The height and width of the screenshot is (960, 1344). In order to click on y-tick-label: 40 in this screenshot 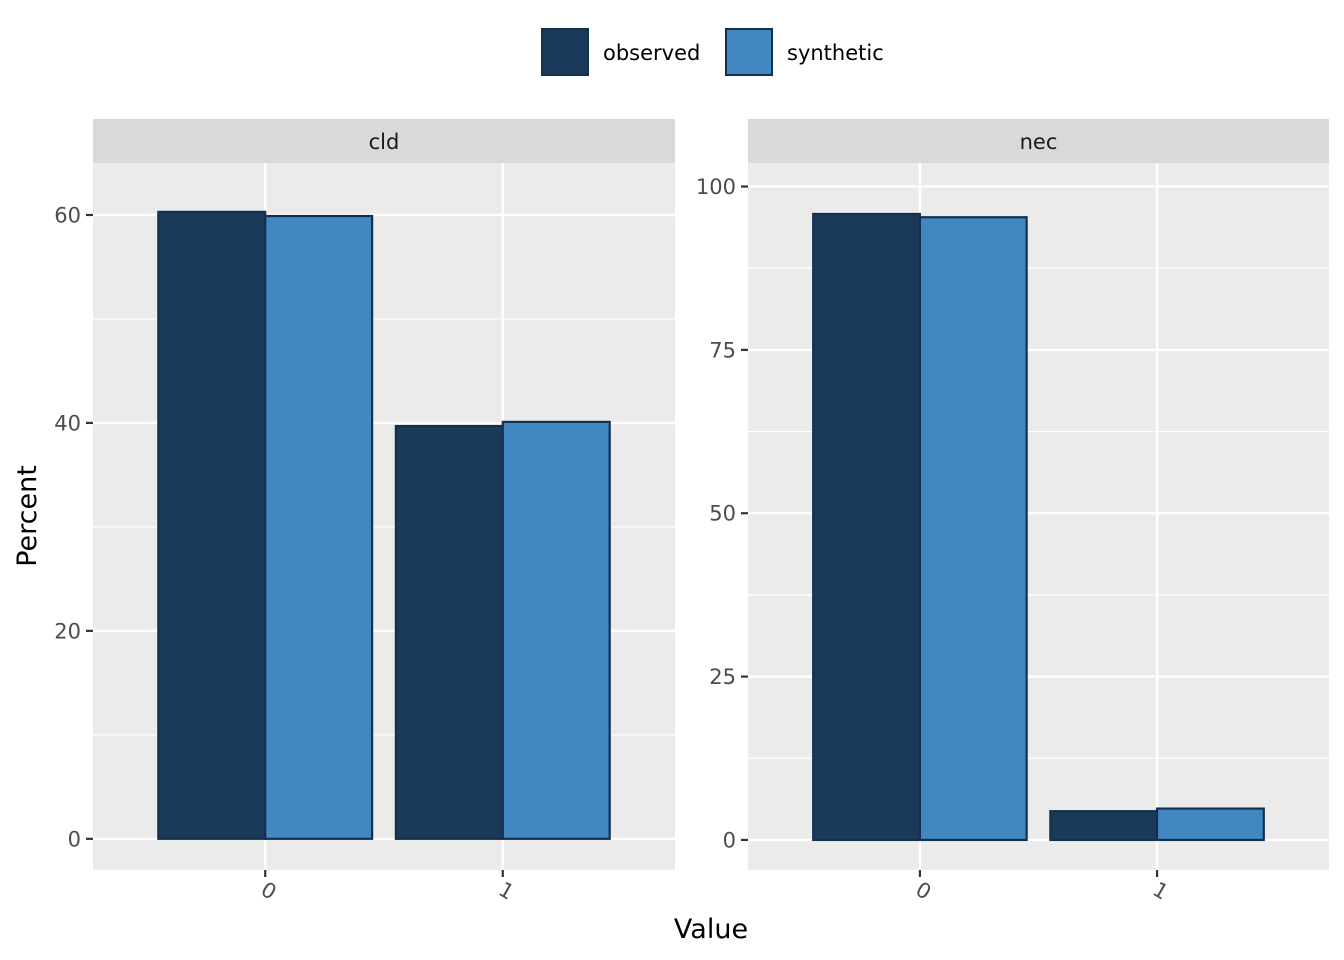, I will do `click(67, 423)`.